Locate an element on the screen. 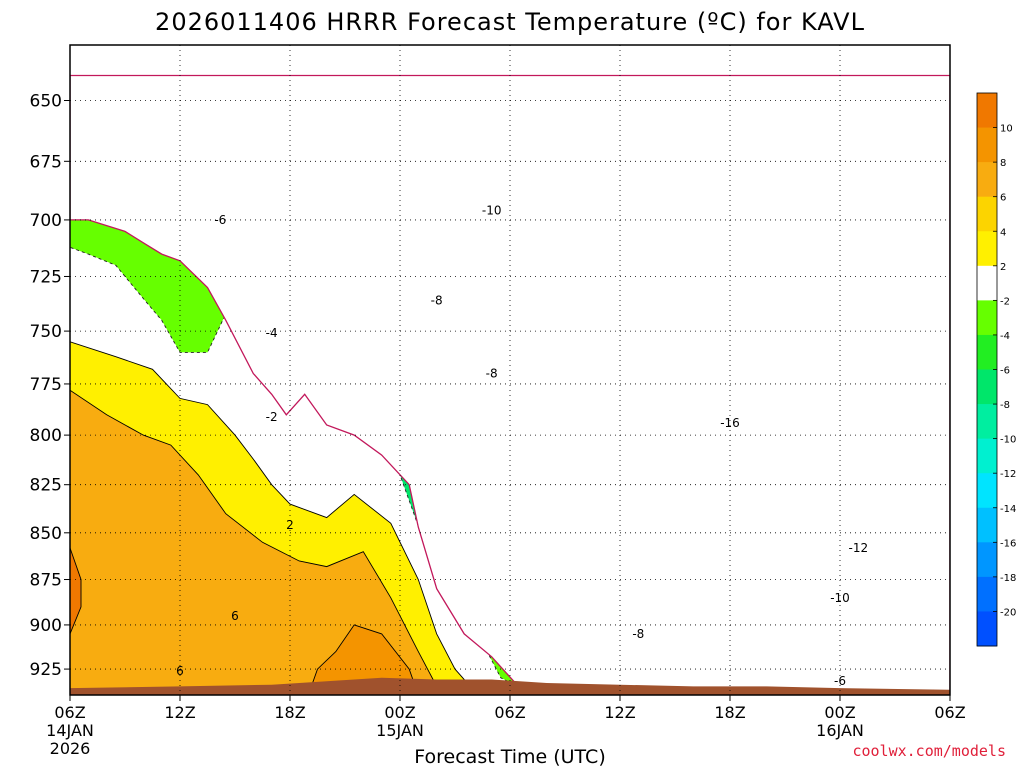 This screenshot has height=768, width=1024. contour-label-6: -16 is located at coordinates (730, 423).